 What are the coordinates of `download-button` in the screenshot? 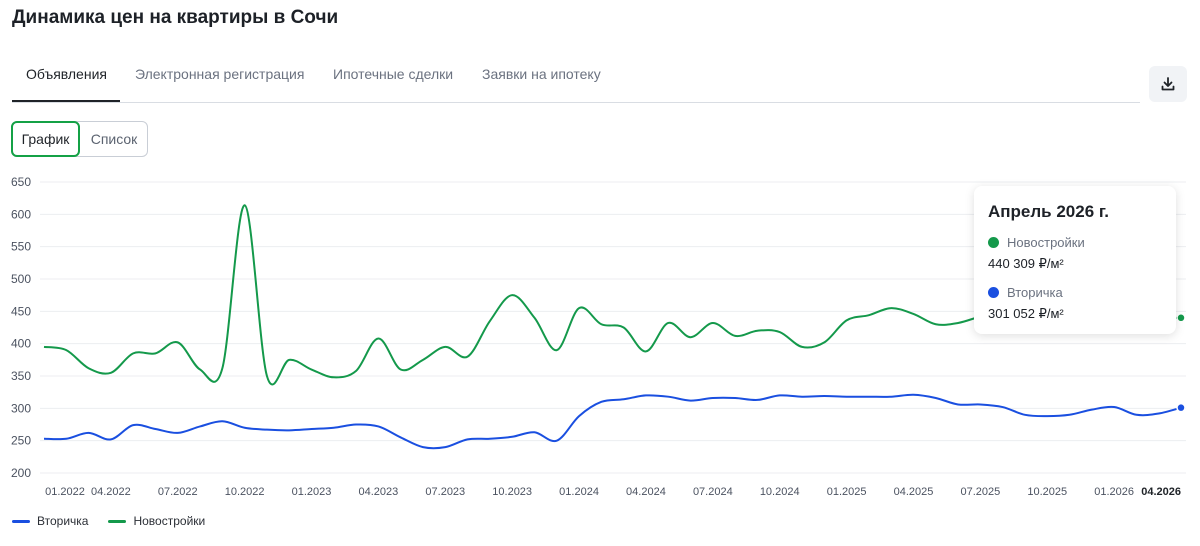 It's located at (1168, 84).